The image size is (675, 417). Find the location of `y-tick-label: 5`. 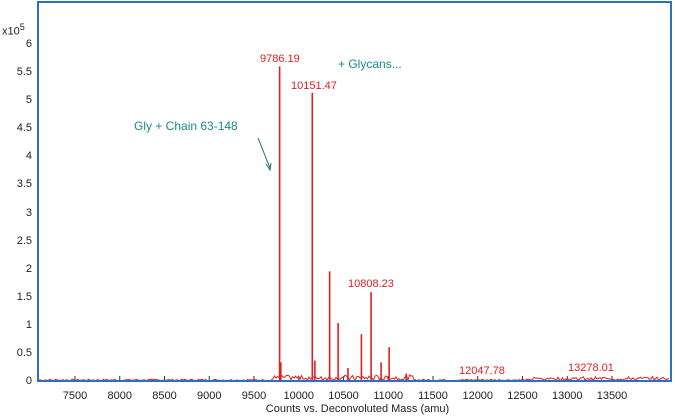

y-tick-label: 5 is located at coordinates (28, 100).